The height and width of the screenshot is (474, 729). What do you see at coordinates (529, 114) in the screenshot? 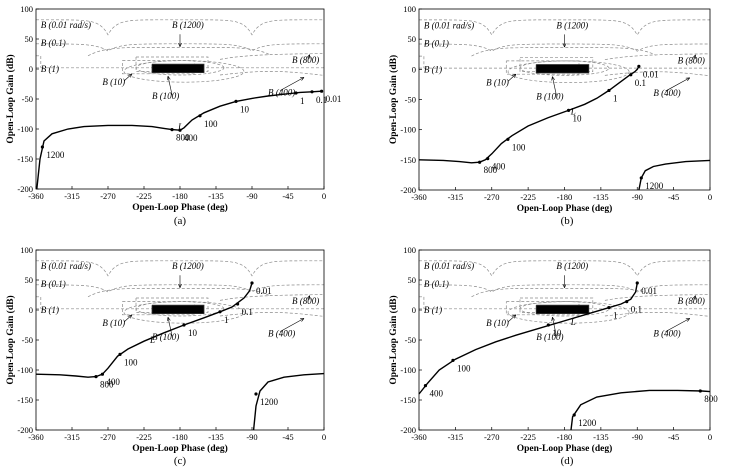
I see `loop-curve` at bounding box center [529, 114].